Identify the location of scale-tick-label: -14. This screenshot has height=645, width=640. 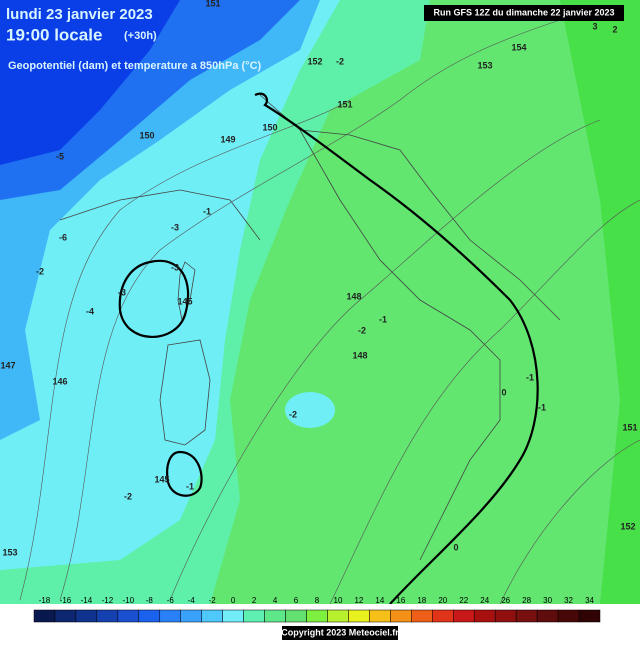
(87, 600).